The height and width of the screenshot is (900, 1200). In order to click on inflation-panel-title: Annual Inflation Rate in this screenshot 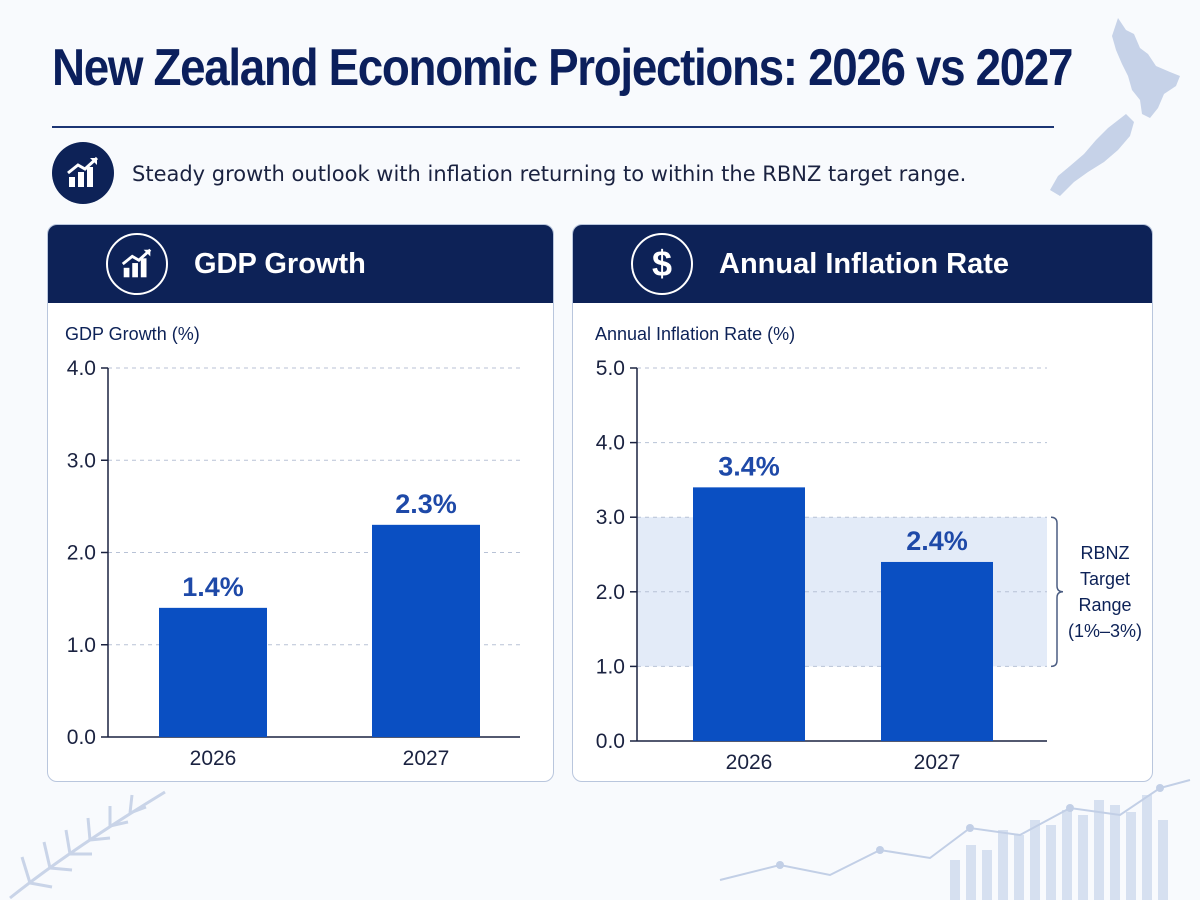, I will do `click(864, 263)`.